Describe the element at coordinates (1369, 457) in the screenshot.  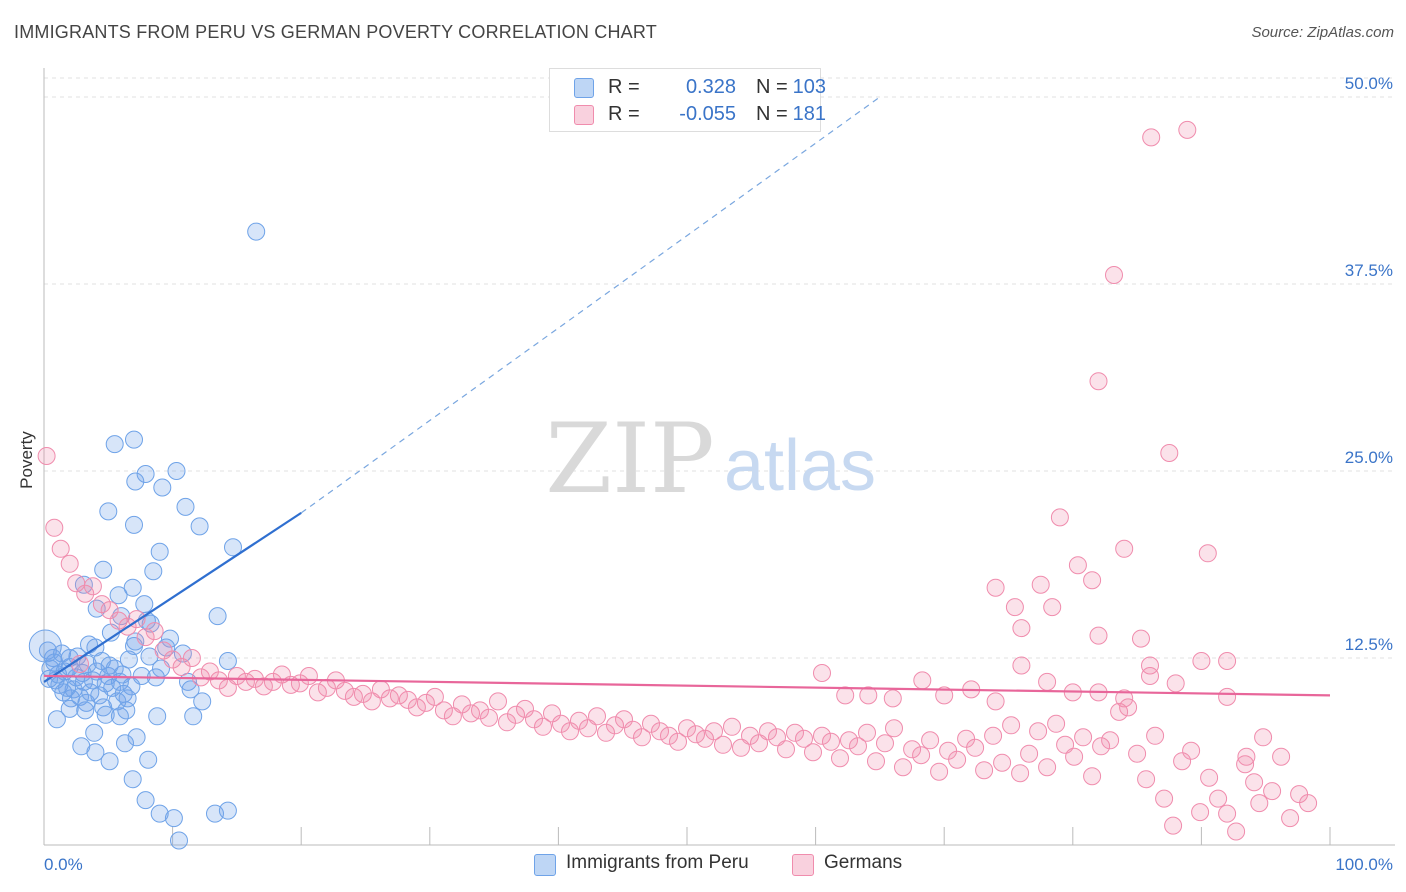
I see `y-tick-label: 25.0%` at that location.